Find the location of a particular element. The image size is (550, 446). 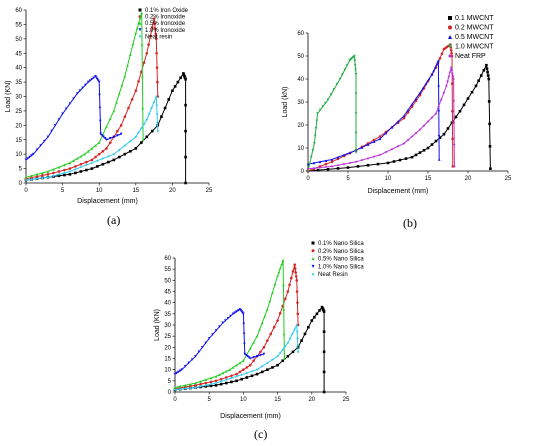

series-line is located at coordinates (92, 99).